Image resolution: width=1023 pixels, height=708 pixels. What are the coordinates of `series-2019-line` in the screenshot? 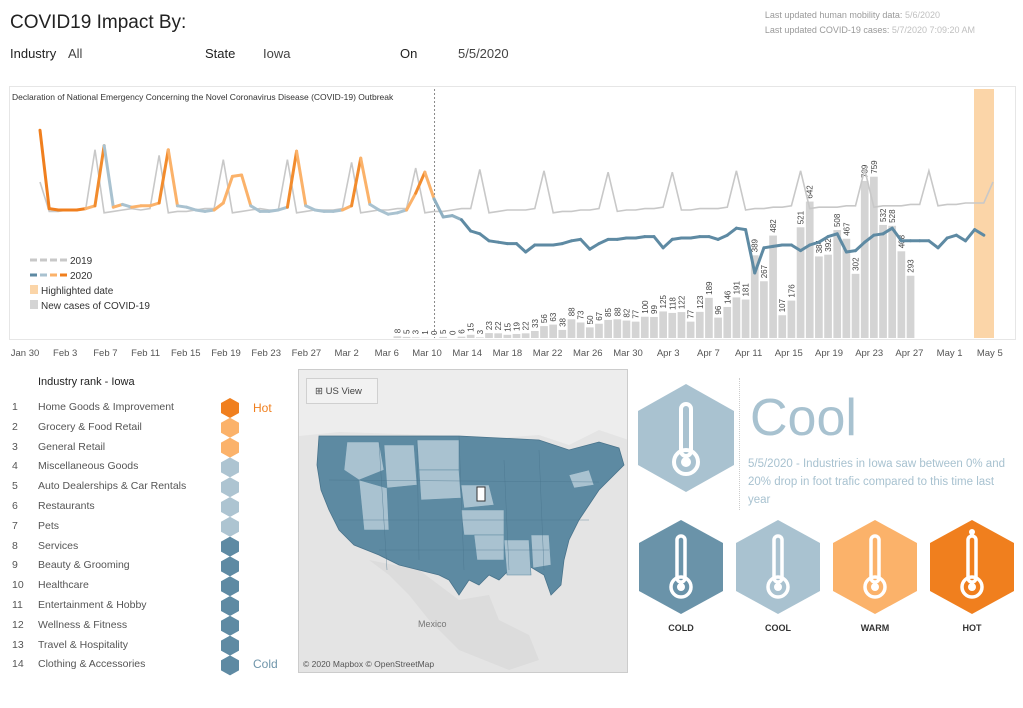 It's located at (516, 181).